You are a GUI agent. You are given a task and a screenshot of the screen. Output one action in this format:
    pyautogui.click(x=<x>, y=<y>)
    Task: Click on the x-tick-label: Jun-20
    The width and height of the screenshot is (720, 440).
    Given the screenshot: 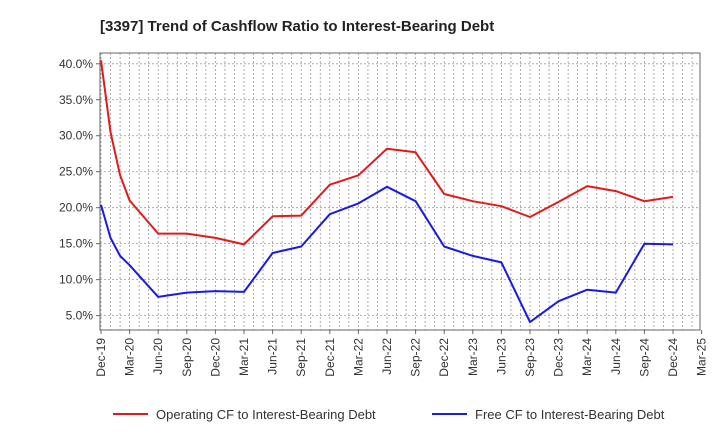 What is the action you would take?
    pyautogui.click(x=158, y=356)
    